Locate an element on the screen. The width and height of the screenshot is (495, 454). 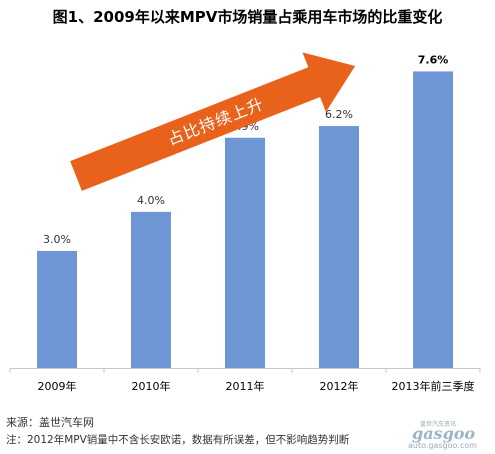
x-tick-label: 2011年 is located at coordinates (245, 386).